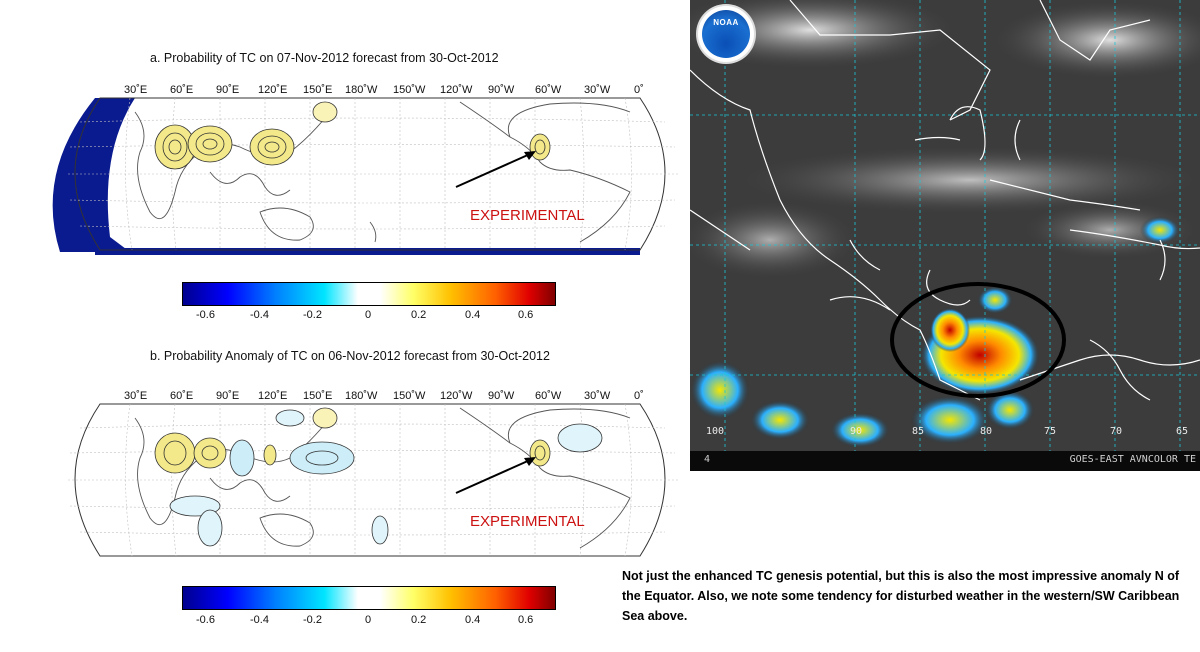 This screenshot has width=1200, height=652. What do you see at coordinates (945, 461) in the screenshot?
I see `satellite-footer: 4 GOES-EAST AVNCOLOR TE` at bounding box center [945, 461].